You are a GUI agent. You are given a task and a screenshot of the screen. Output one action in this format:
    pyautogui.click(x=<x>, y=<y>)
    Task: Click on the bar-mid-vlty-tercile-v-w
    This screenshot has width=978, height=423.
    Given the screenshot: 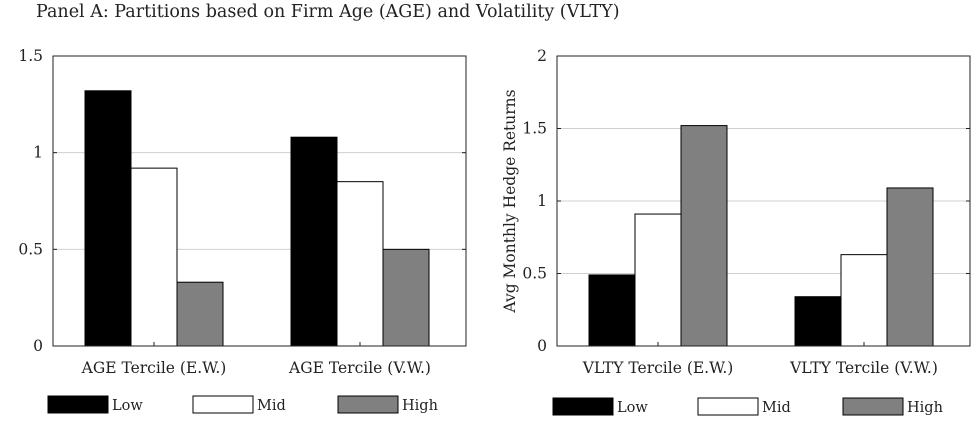 What is the action you would take?
    pyautogui.click(x=864, y=300)
    